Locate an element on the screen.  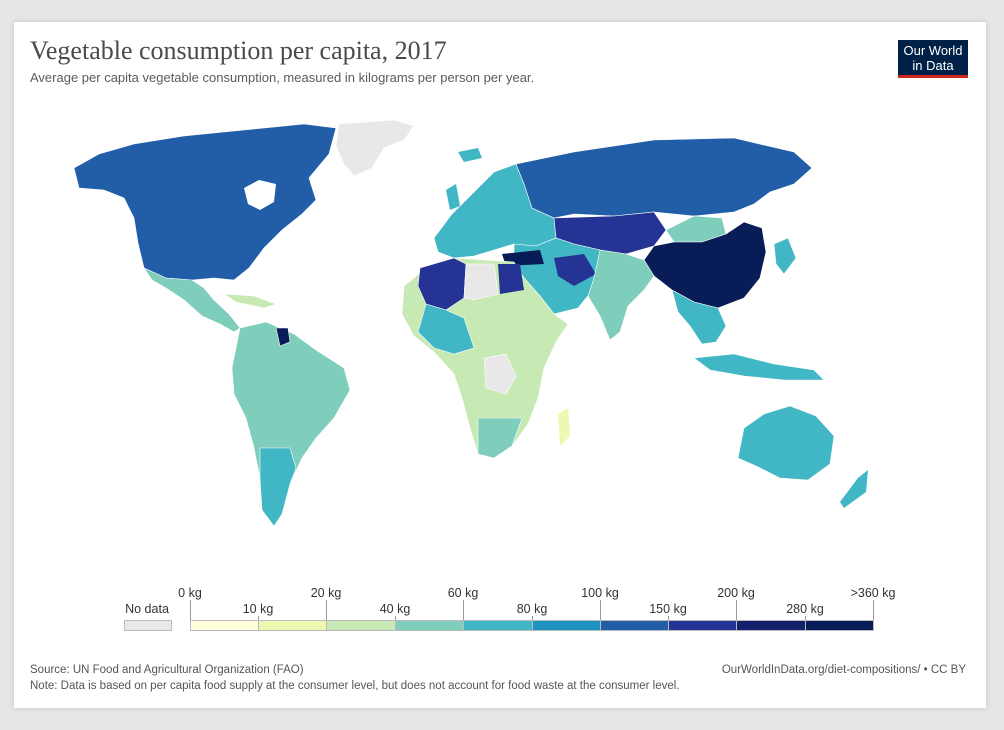
region-southeast-asia is located at coordinates (699, 317).